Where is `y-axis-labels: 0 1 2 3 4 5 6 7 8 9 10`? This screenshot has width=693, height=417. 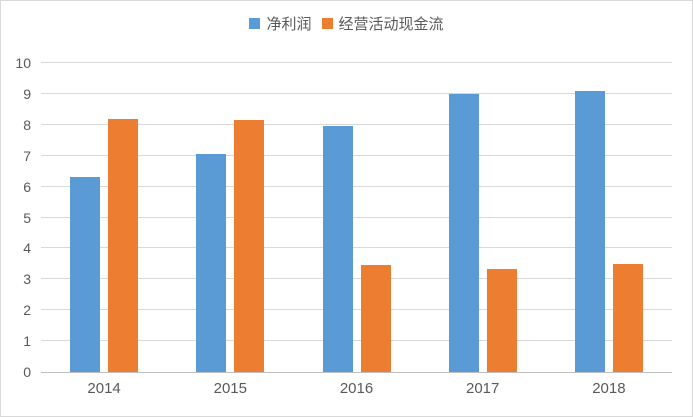 y-axis-labels: 0 1 2 3 4 5 6 7 8 9 10 is located at coordinates (18, 217).